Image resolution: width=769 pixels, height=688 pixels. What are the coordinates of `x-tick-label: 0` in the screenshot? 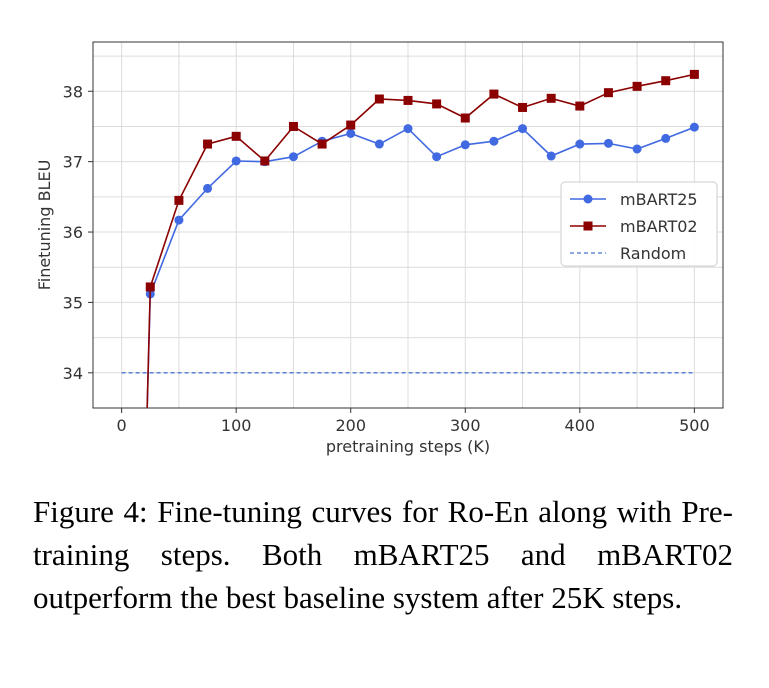 It's located at (122, 425).